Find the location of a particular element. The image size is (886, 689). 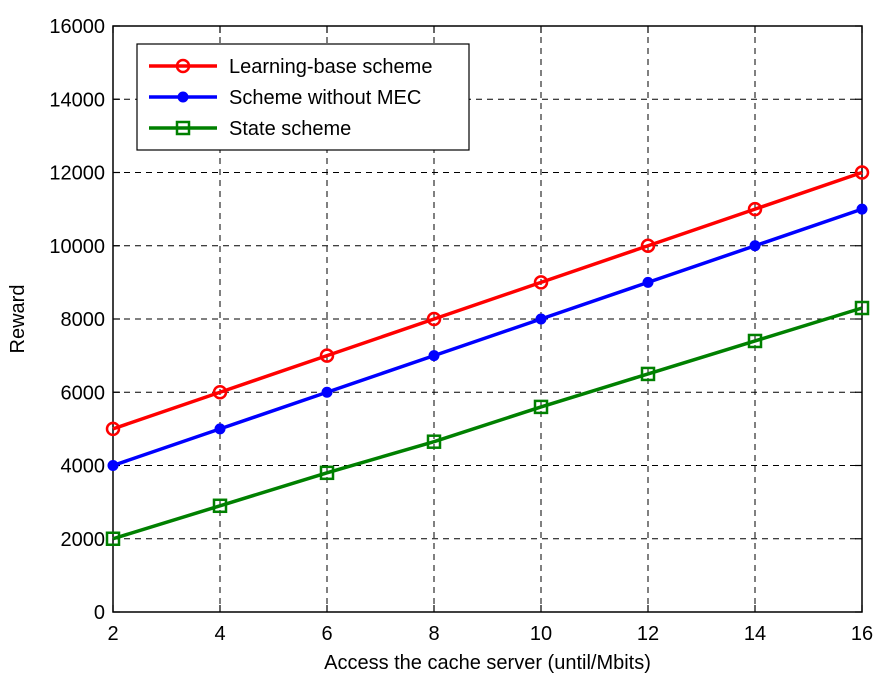

y-tick-label: 12000 is located at coordinates (77, 174).